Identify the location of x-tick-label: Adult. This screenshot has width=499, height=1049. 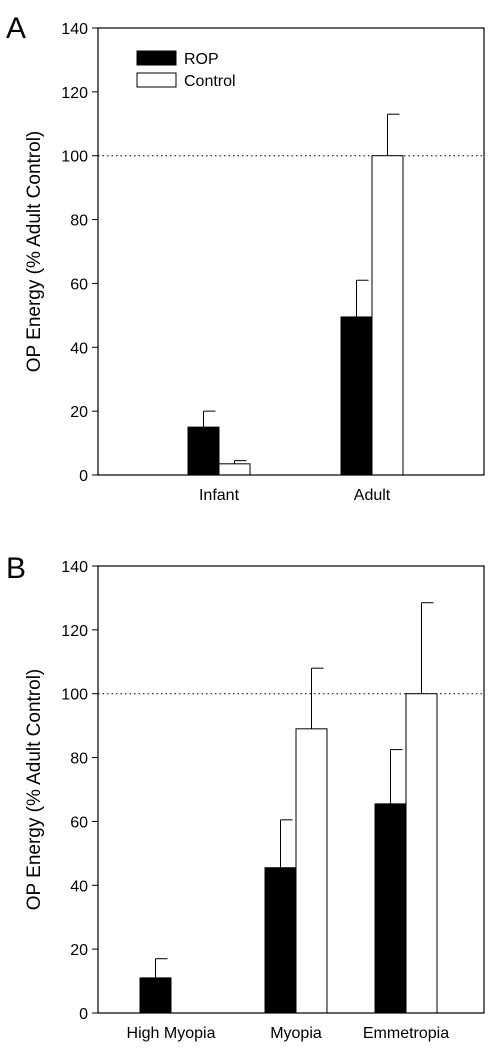
(372, 495).